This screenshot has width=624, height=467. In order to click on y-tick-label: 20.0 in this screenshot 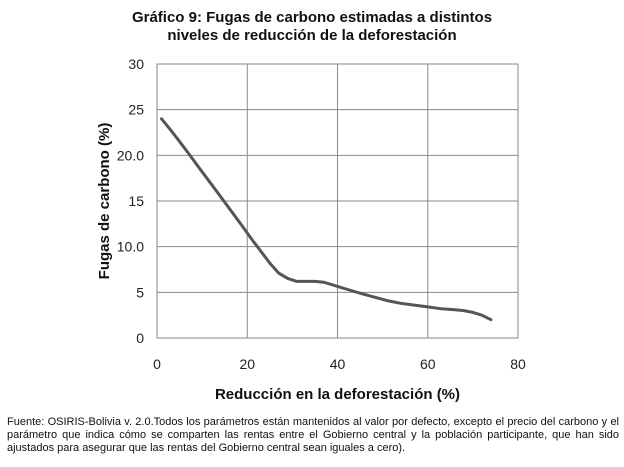, I will do `click(130, 155)`.